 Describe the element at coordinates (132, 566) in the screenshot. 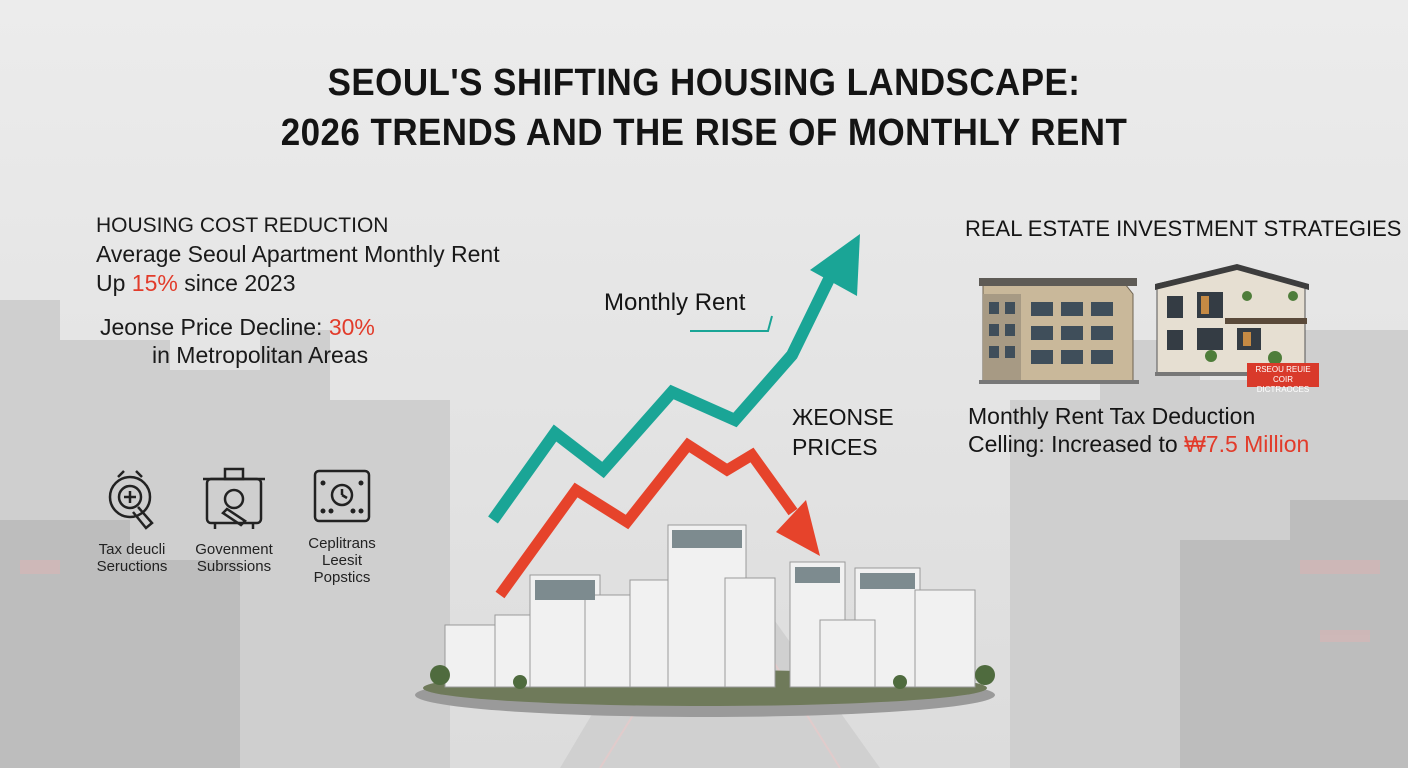

I see `tax-deduction-label-2: Seructions` at that location.